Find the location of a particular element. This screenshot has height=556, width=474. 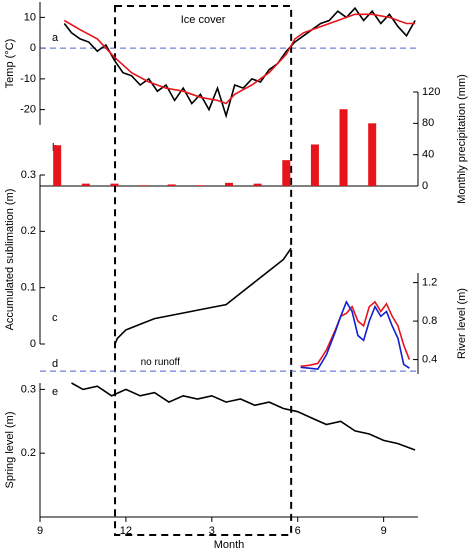

y-axis-label: Temp (°C) is located at coordinates (10, 64).